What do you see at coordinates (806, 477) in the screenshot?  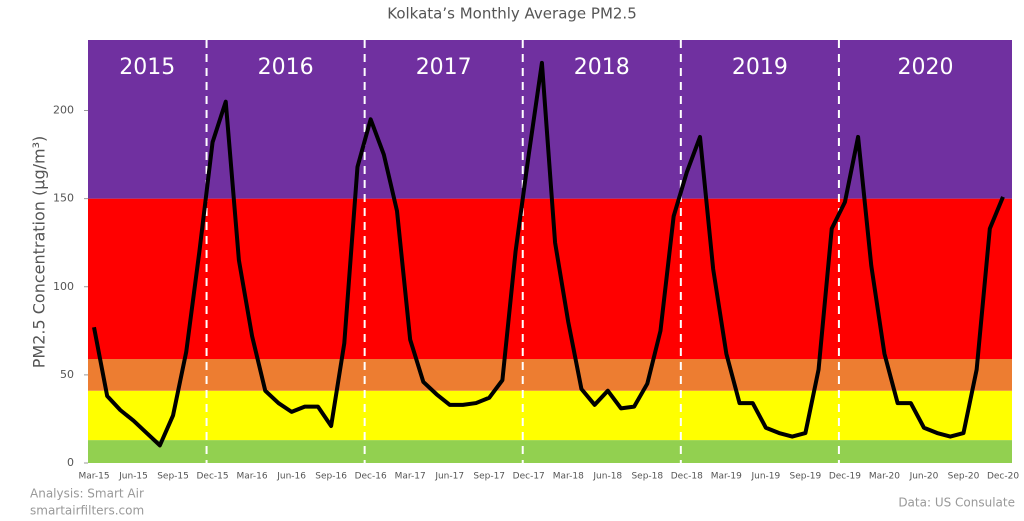 I see `x-tick-label: Sep-19` at bounding box center [806, 477].